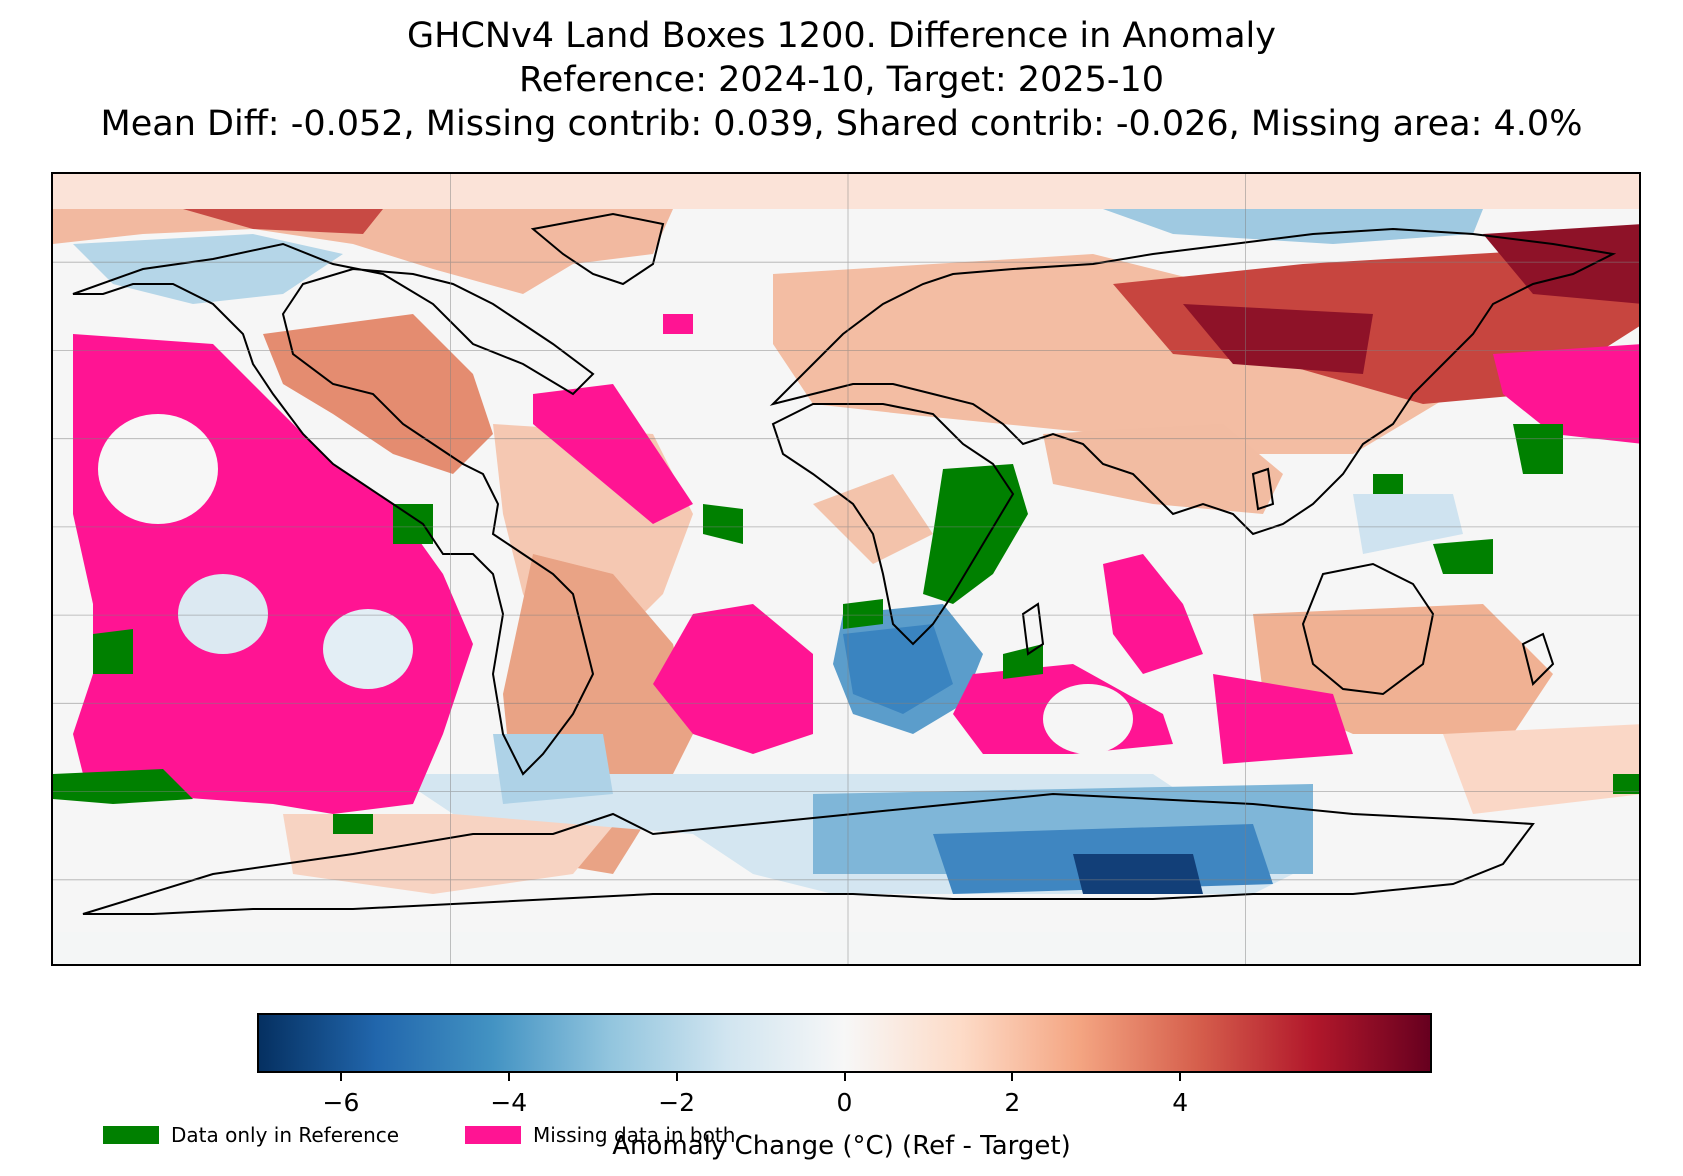 This screenshot has height=1176, width=1683. Describe the element at coordinates (1012, 1102) in the screenshot. I see `colorbar-tick-label: 2` at that location.